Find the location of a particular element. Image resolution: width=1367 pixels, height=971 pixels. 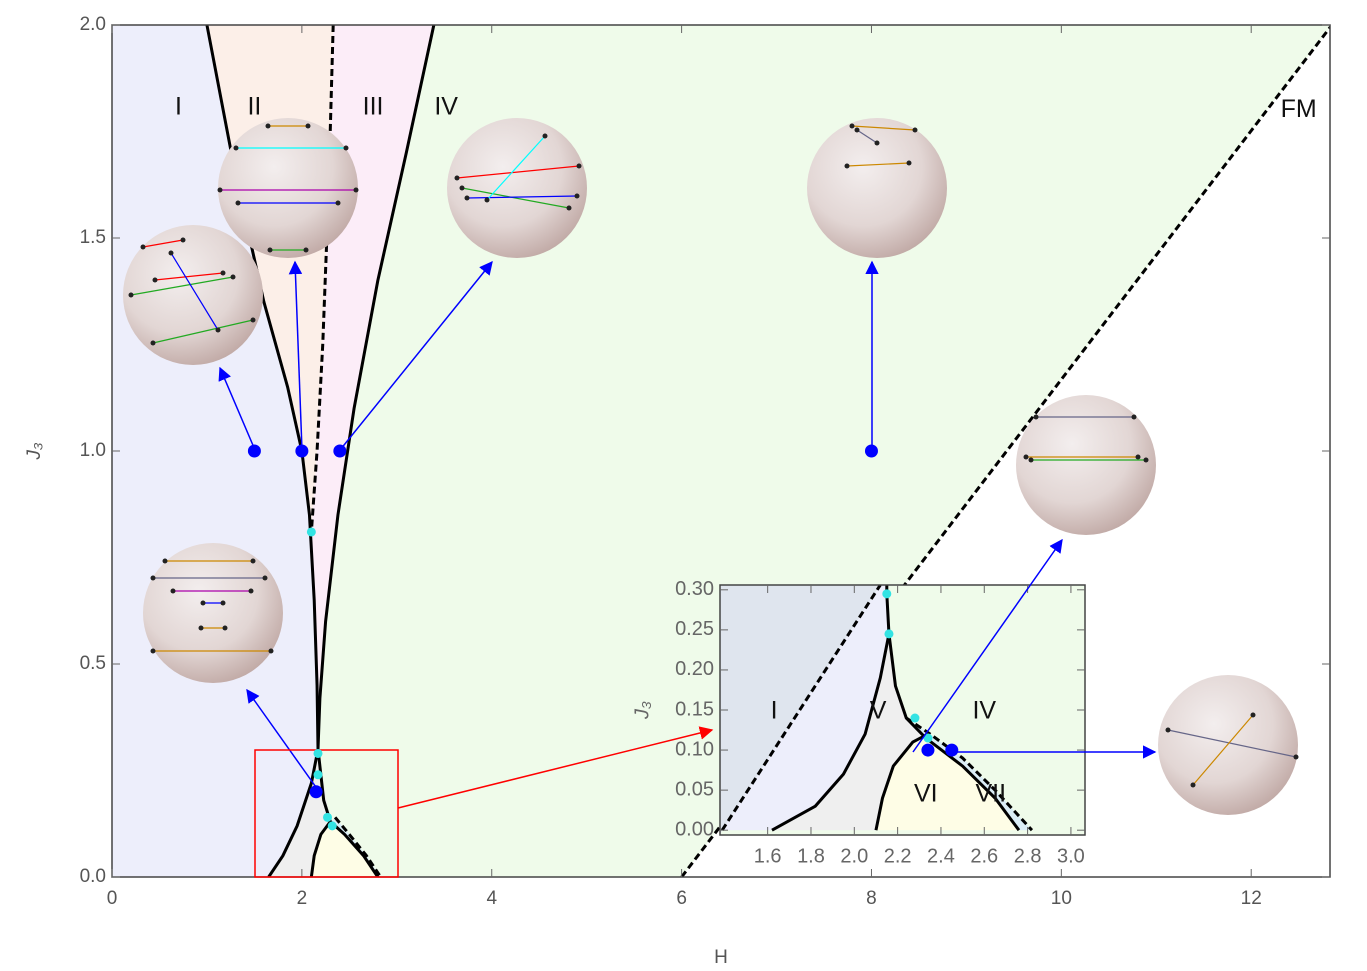

y-tick-label: 0.30 is located at coordinates (694, 589).